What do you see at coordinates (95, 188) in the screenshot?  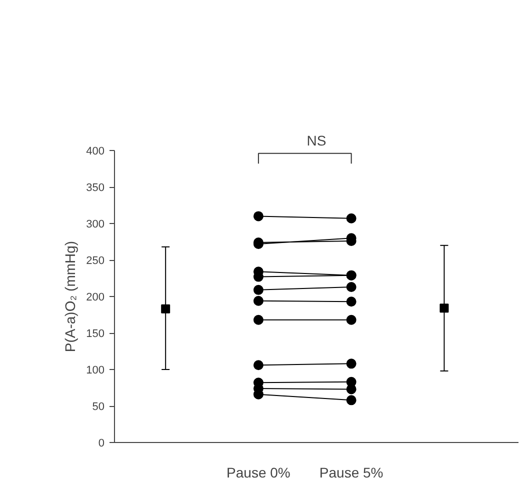 I see `y-tick-label: 350` at bounding box center [95, 188].